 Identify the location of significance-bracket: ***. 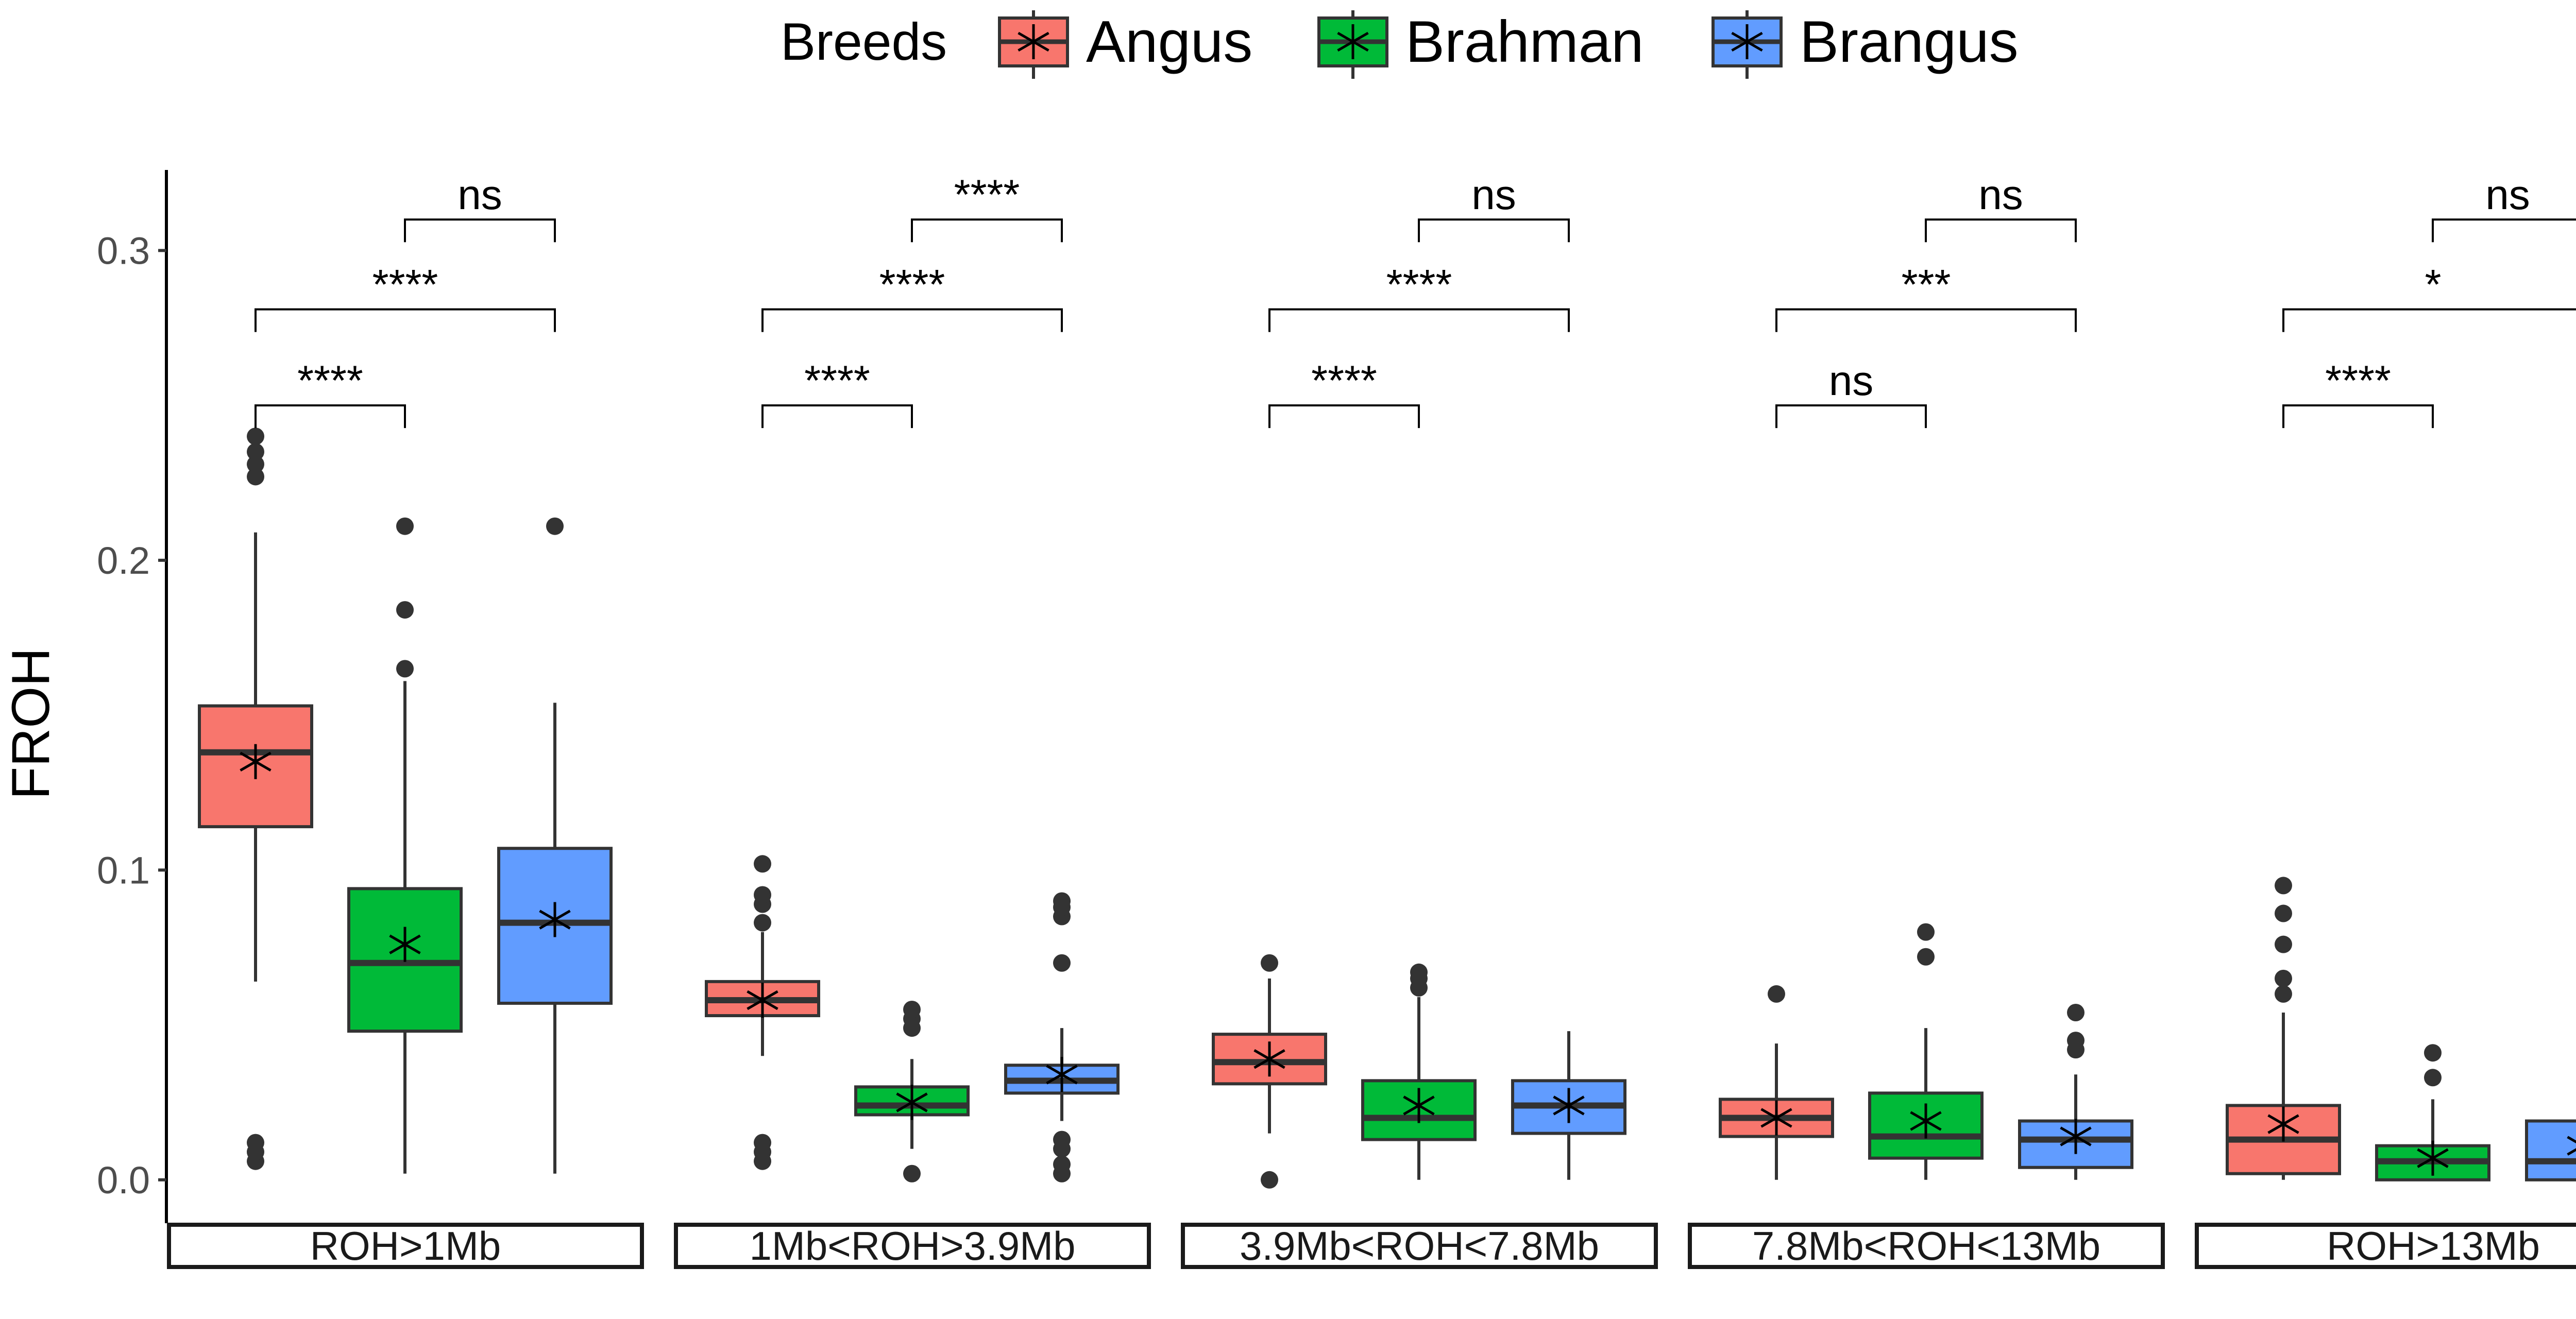
(1926, 297).